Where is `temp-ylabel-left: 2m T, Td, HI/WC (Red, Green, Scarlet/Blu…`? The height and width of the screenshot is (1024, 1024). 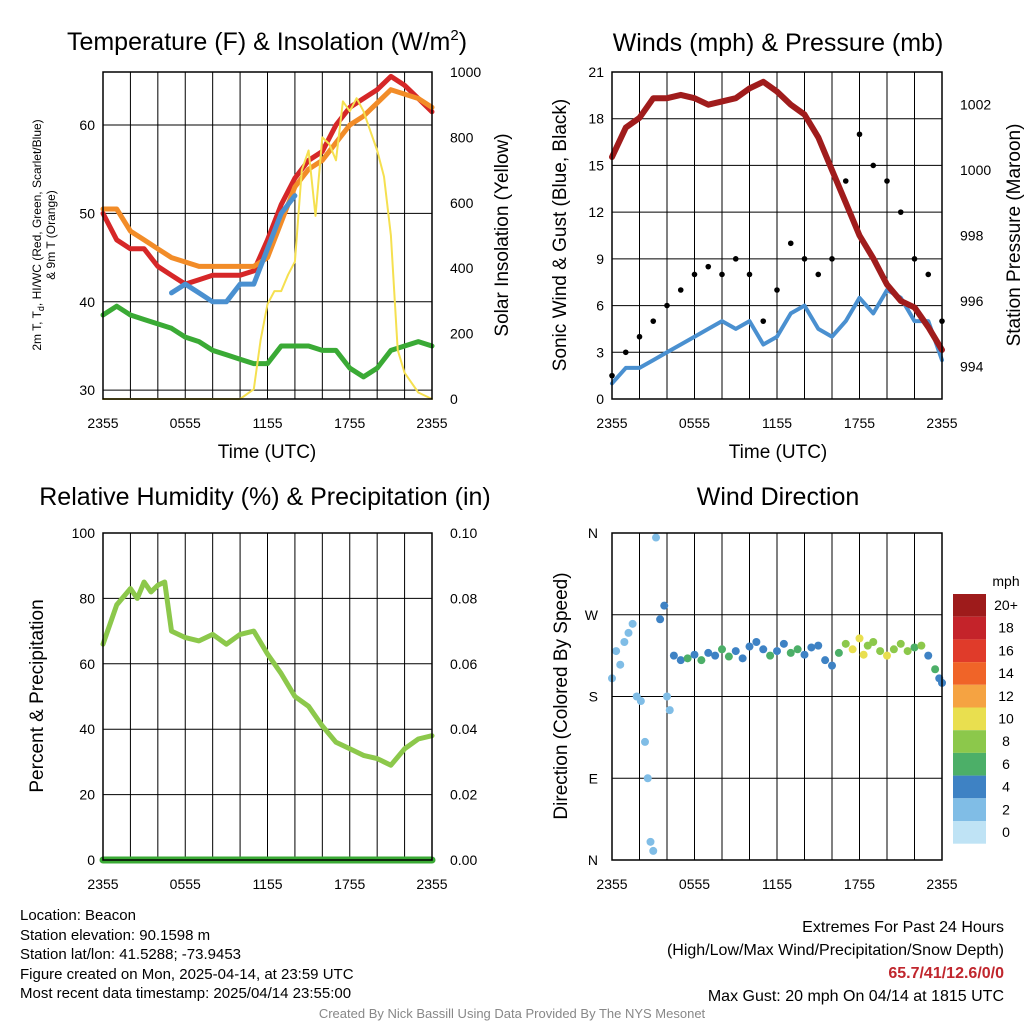
temp-ylabel-left: 2m T, Td, HI/WC (Red, Green, Scarlet/Blu… is located at coordinates (44, 234).